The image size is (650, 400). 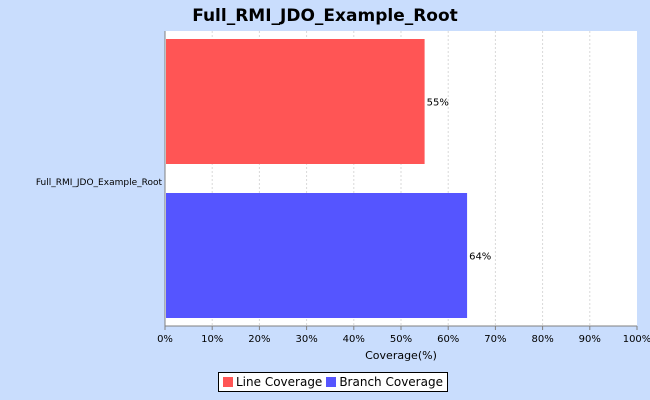 What do you see at coordinates (228, 382) in the screenshot?
I see `legend-swatch-line-coverage` at bounding box center [228, 382].